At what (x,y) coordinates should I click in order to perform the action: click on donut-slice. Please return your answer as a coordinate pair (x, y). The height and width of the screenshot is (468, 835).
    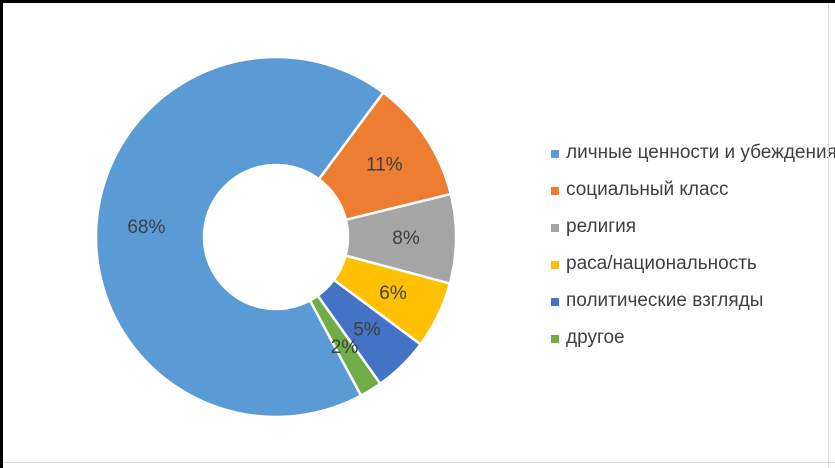
    Looking at the image, I should click on (345, 345).